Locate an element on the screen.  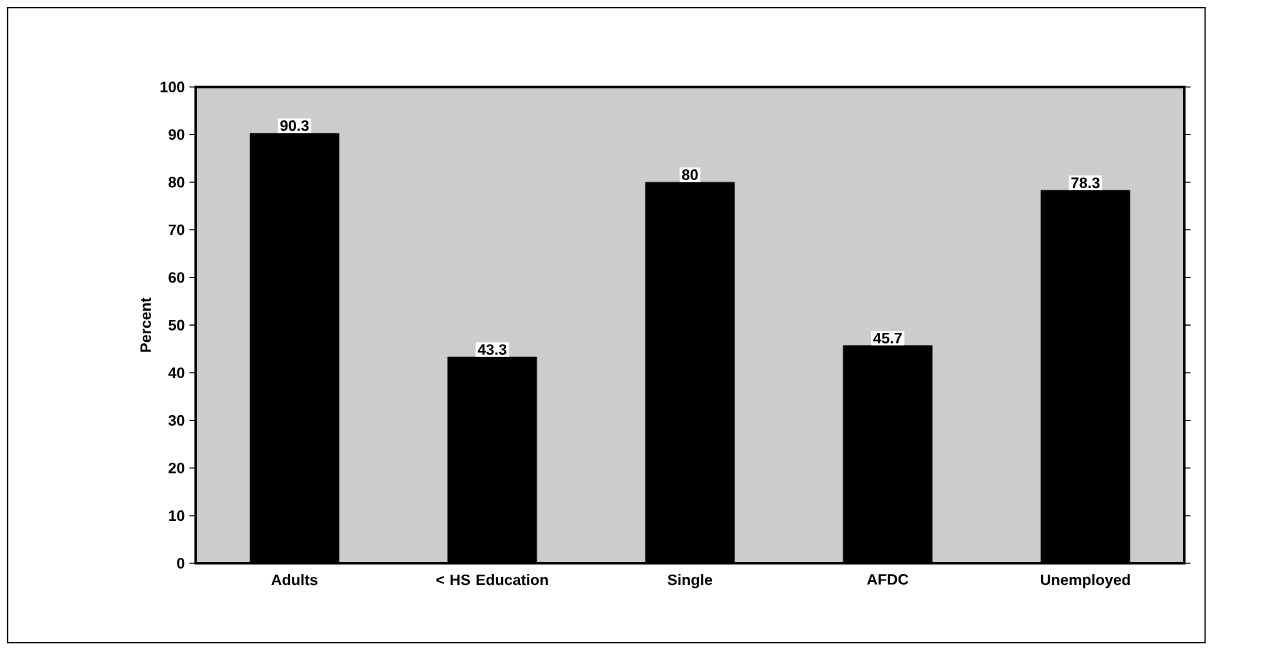
y-tick-label: 10 is located at coordinates (177, 515).